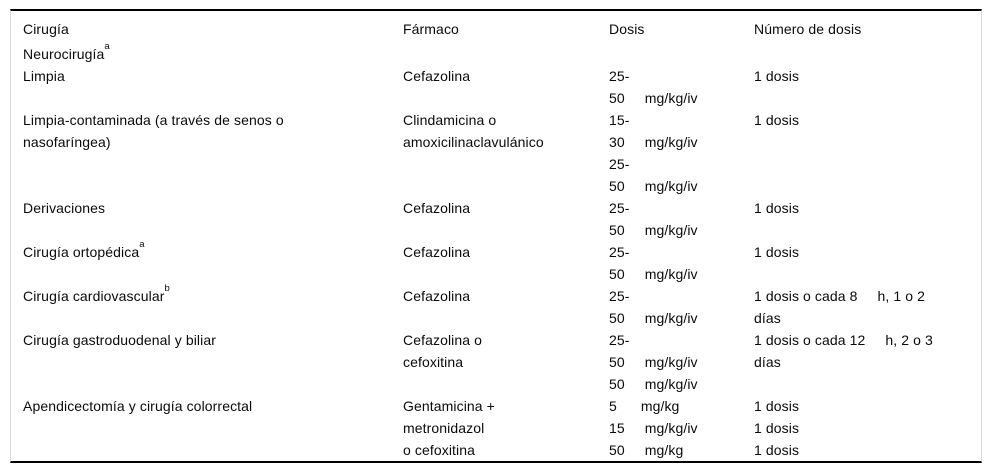 Image resolution: width=992 pixels, height=475 pixels. What do you see at coordinates (840, 296) in the screenshot?
I see `text-line: 1 dosis o cada 8 h, 1 o 2` at bounding box center [840, 296].